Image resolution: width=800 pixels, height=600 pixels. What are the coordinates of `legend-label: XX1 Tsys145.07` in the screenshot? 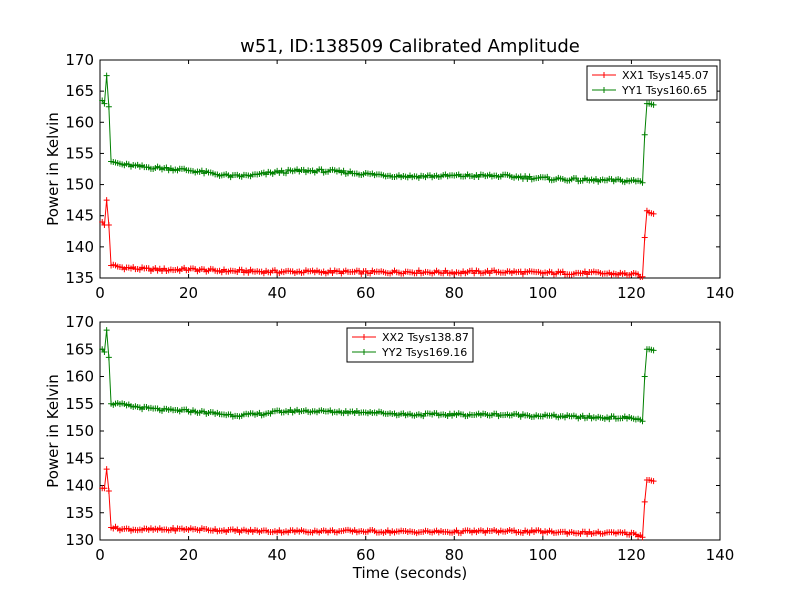 It's located at (665, 75).